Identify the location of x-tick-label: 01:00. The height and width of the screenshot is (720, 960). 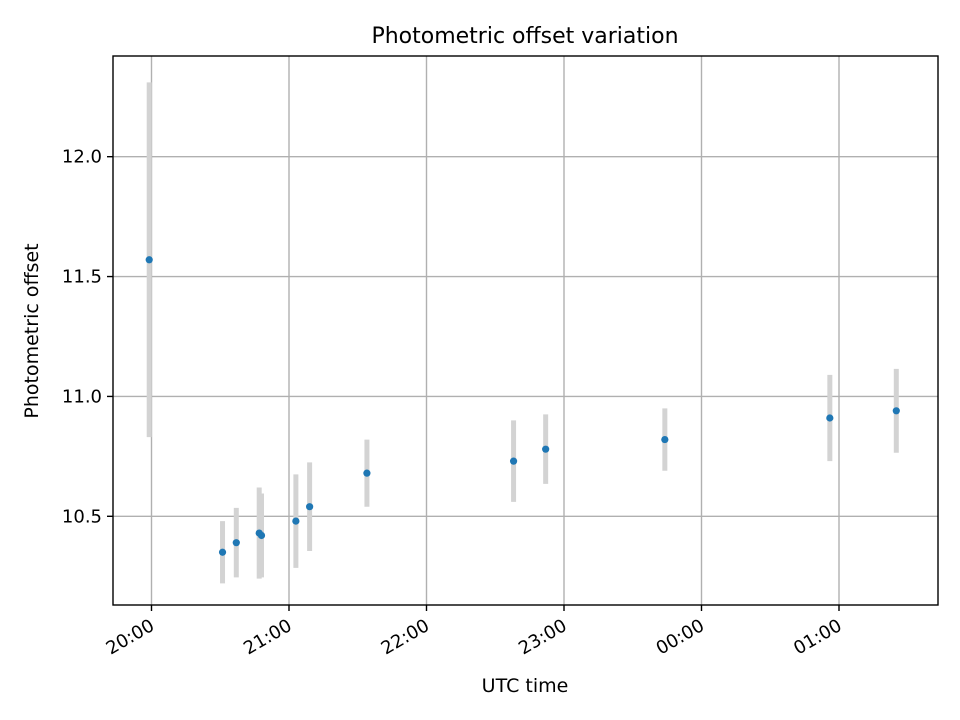
(817, 637).